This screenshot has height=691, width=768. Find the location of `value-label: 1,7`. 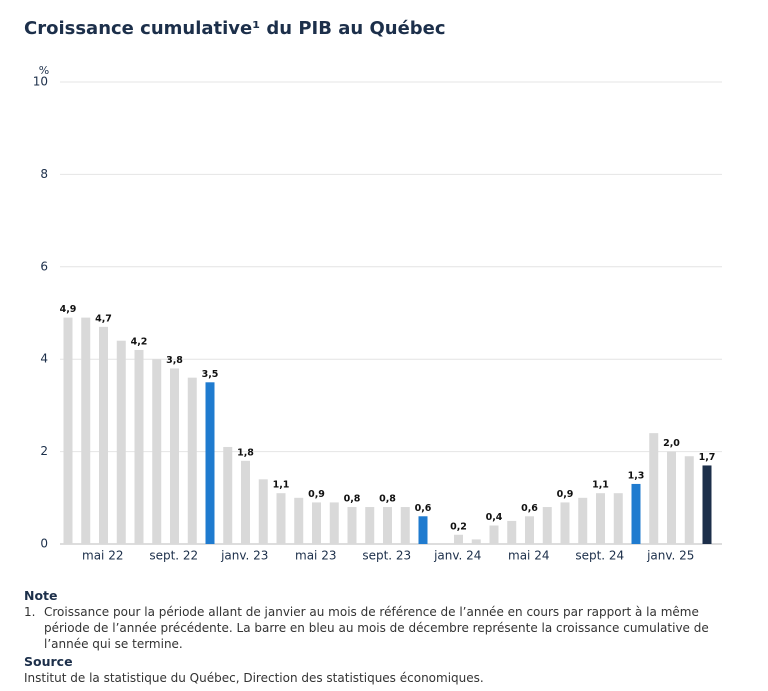

value-label: 1,7 is located at coordinates (707, 457).